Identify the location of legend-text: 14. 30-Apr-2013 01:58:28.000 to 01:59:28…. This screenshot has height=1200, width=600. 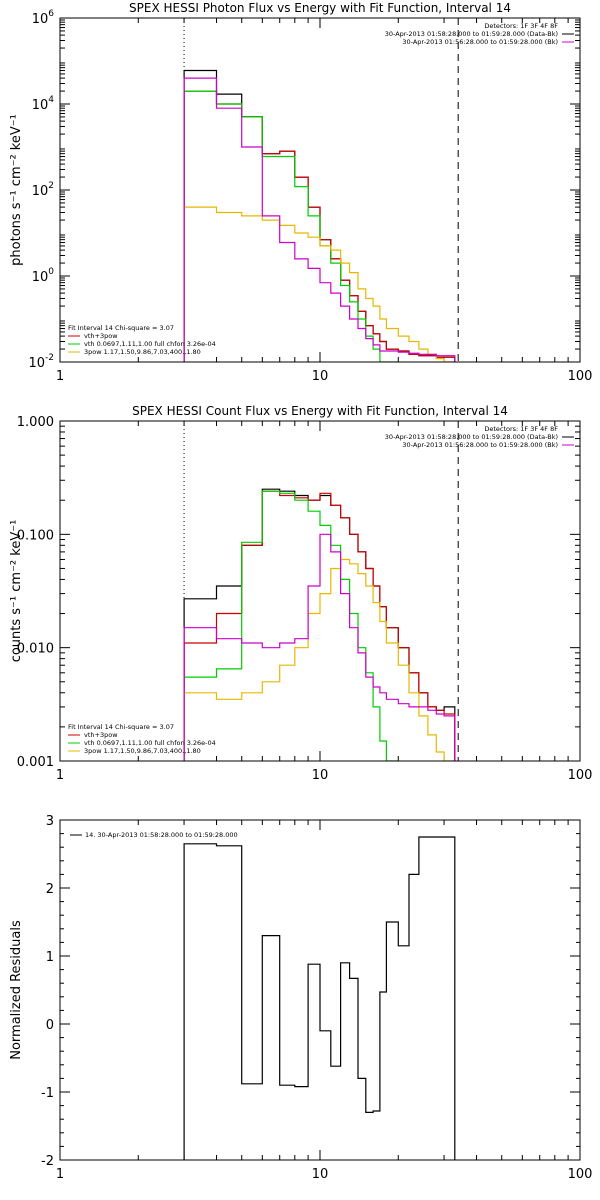
(161, 835).